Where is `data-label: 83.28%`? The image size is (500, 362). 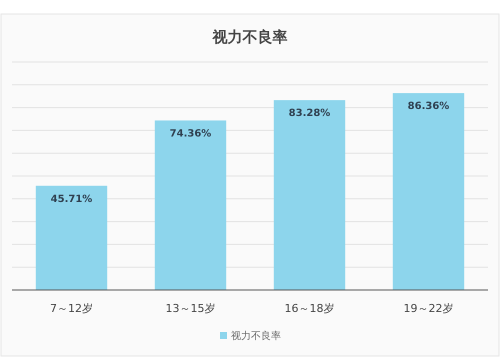
data-label: 83.28% is located at coordinates (309, 114).